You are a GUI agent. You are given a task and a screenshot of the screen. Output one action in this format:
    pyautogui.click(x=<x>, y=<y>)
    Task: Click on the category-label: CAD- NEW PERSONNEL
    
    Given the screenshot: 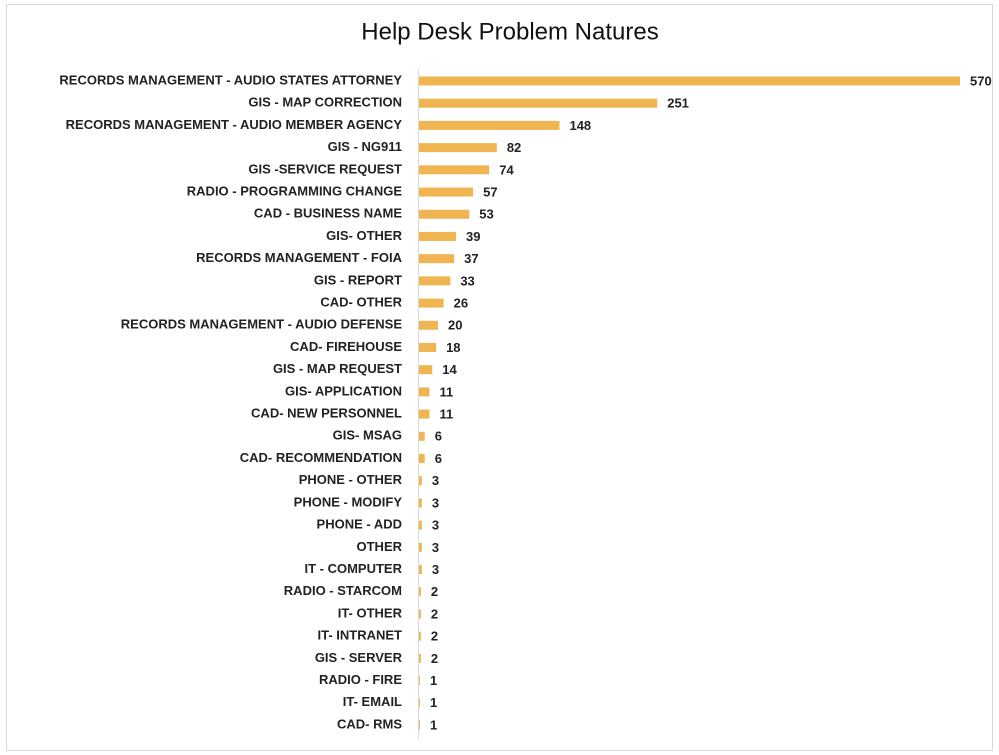 What is the action you would take?
    pyautogui.click(x=326, y=413)
    